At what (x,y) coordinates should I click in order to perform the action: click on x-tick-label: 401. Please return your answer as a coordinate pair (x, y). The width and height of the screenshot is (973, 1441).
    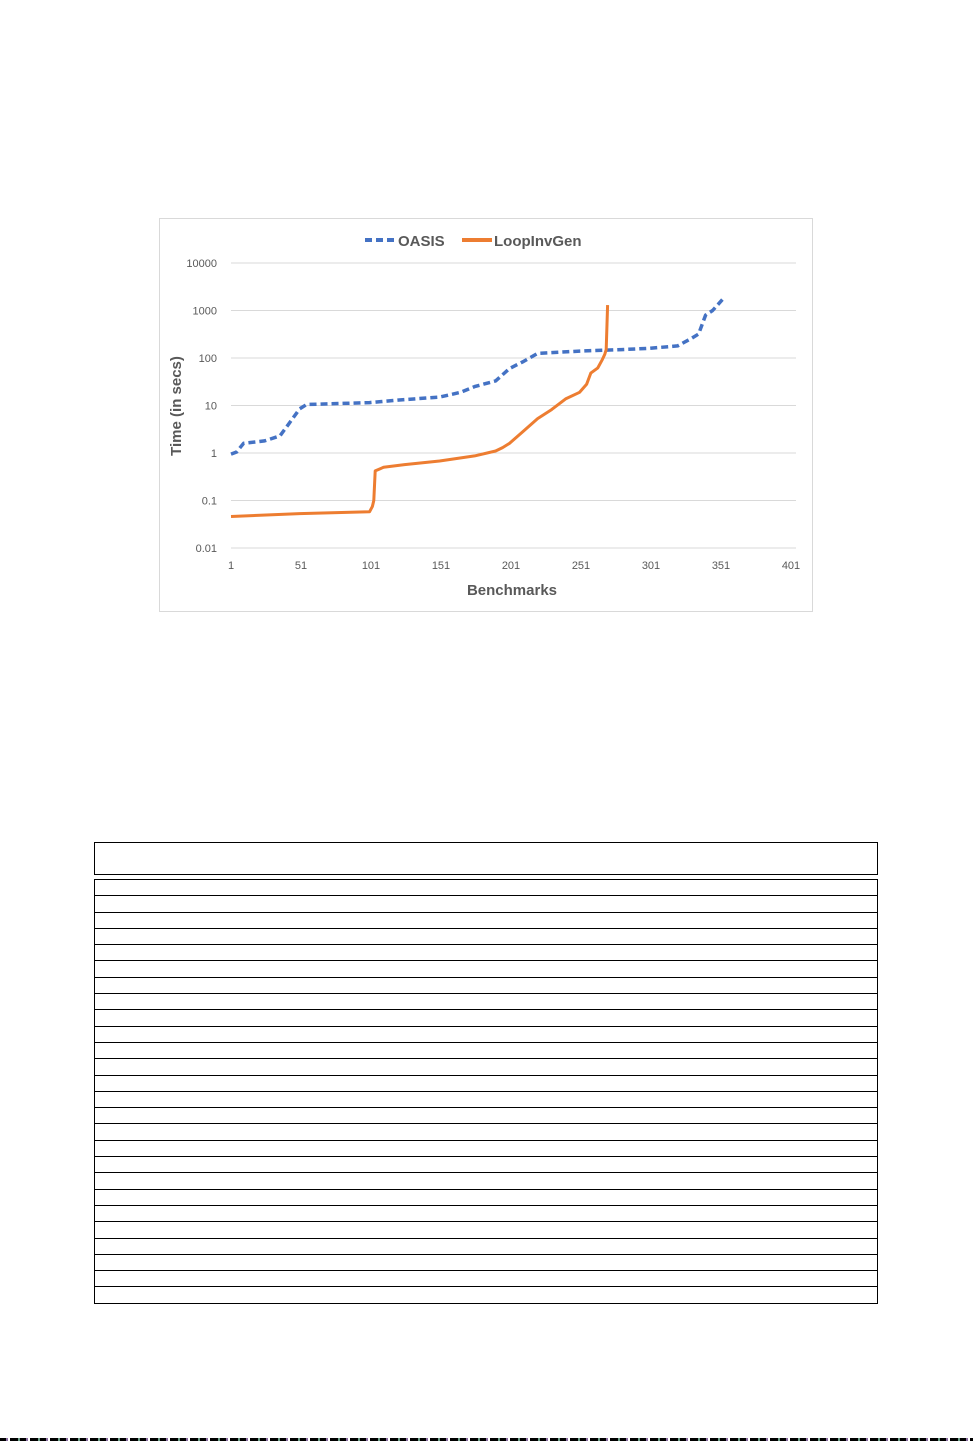
    Looking at the image, I should click on (791, 566).